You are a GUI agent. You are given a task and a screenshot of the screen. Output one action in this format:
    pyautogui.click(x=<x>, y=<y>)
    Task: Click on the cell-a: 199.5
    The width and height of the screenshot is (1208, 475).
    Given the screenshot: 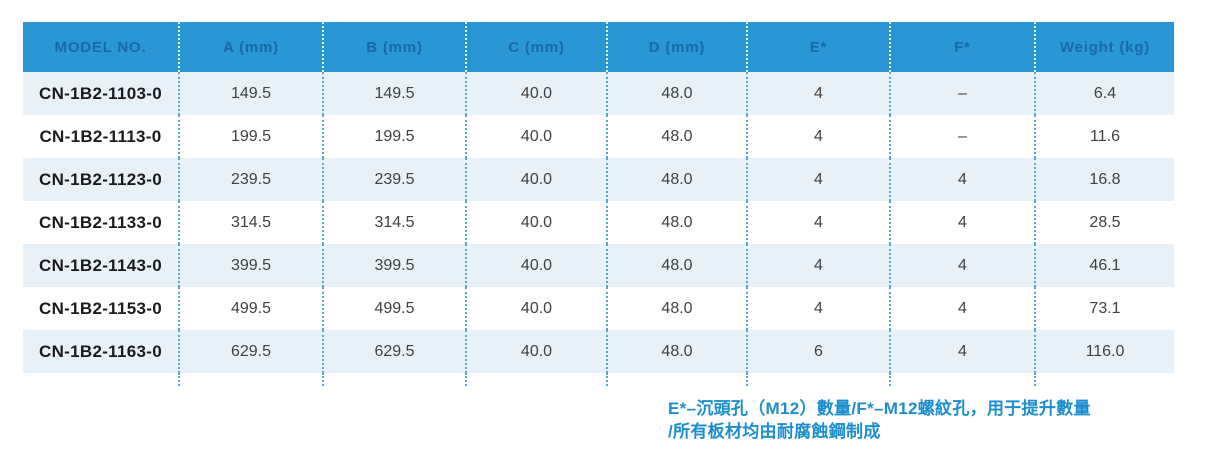 What is the action you would take?
    pyautogui.click(x=250, y=136)
    